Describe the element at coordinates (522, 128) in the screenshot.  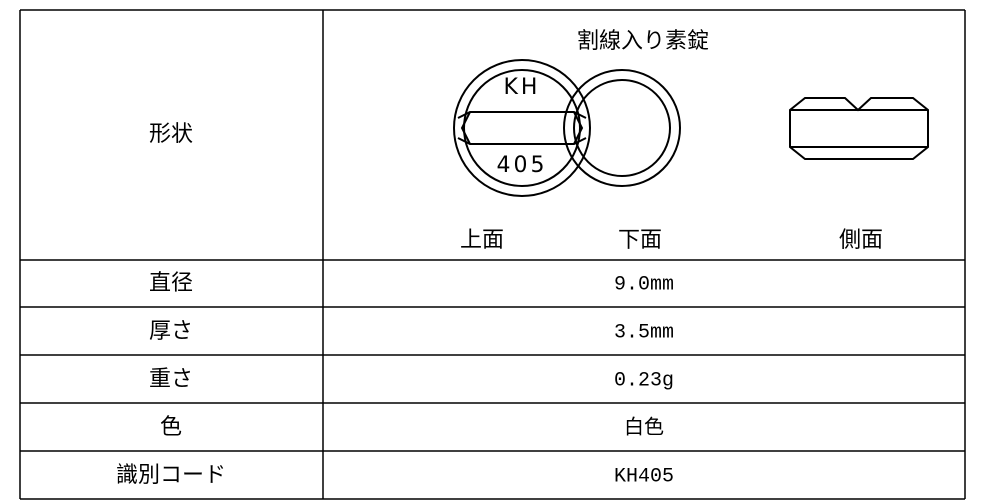
I see `pill-top-view: KH 405` at that location.